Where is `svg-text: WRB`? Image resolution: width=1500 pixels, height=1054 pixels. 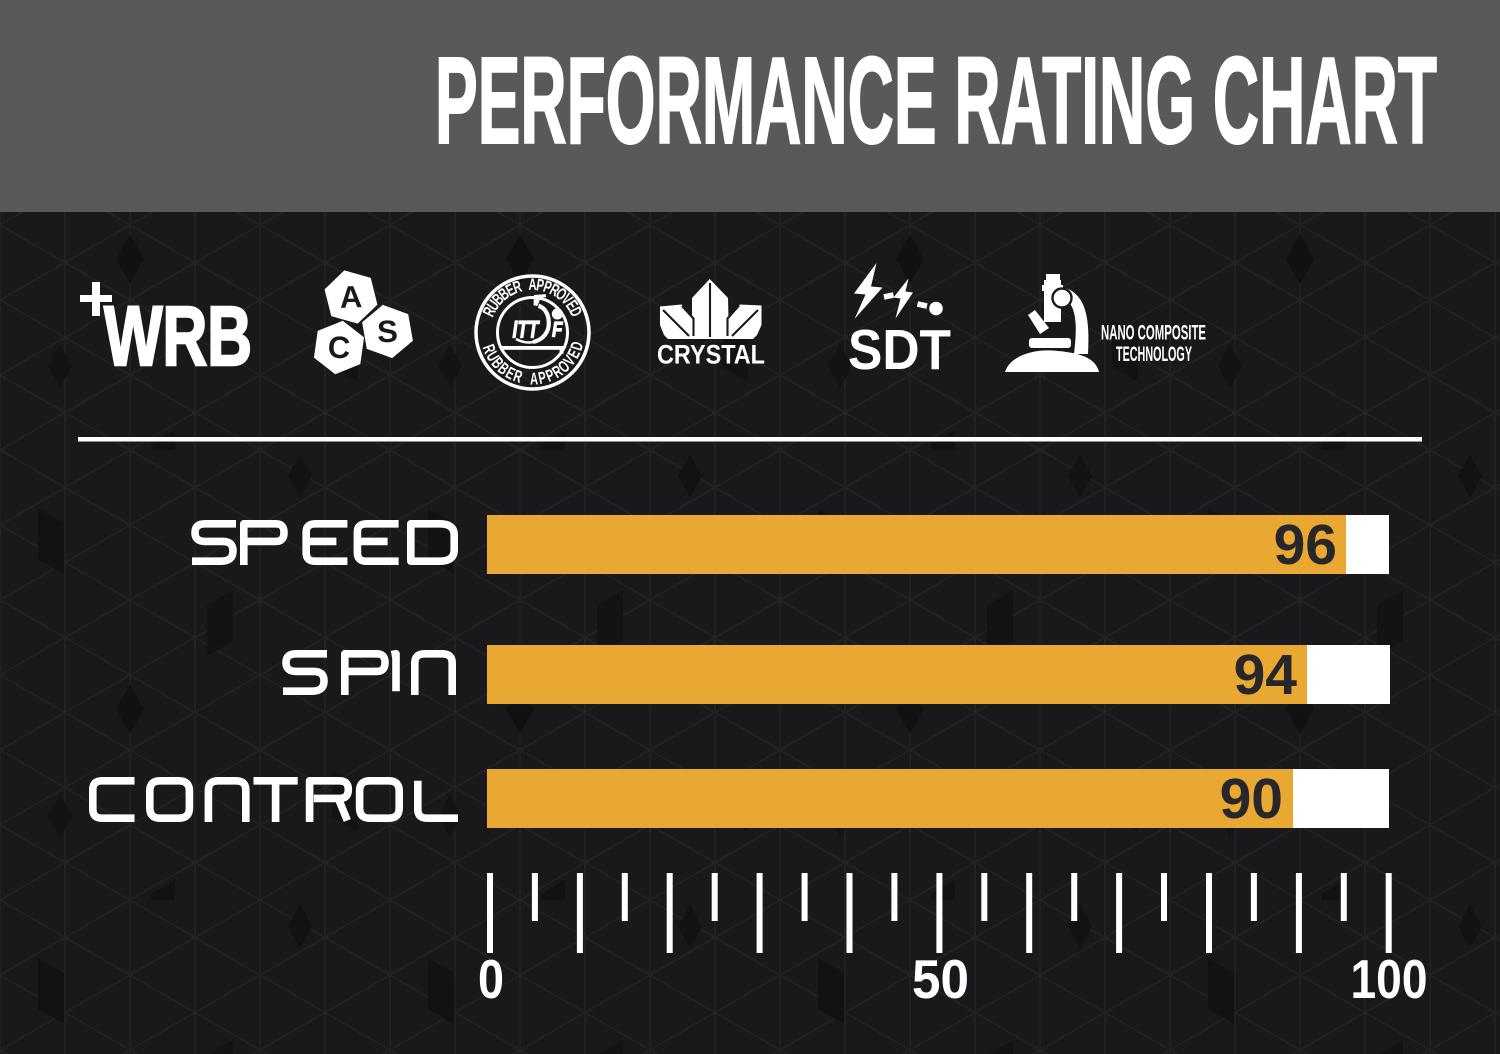
svg-text: WRB is located at coordinates (178, 336).